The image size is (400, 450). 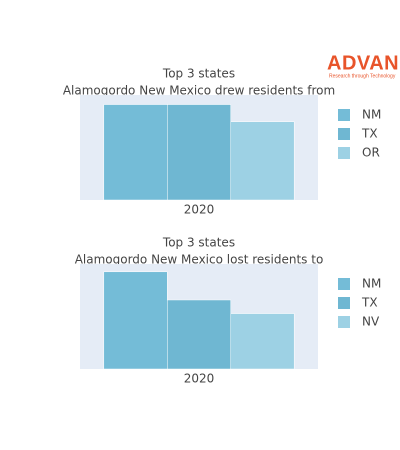 What do you see at coordinates (363, 63) in the screenshot?
I see `logo: ADVAN` at bounding box center [363, 63].